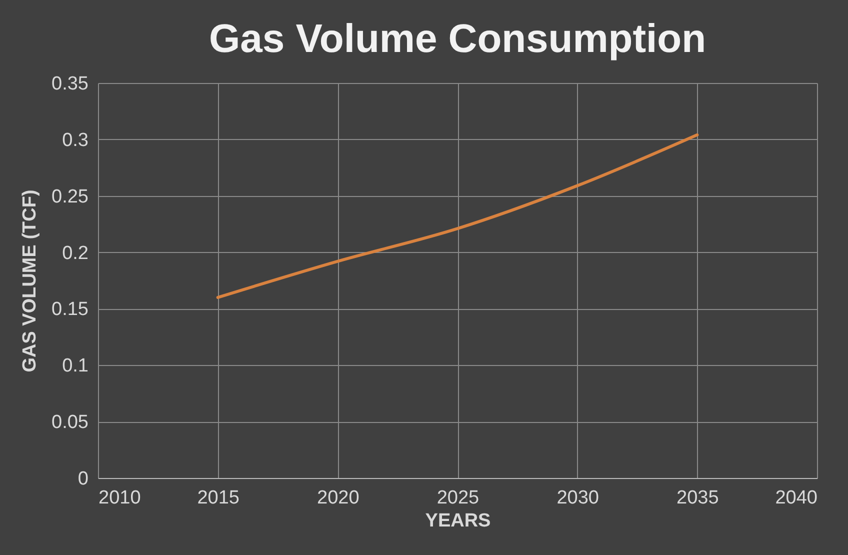 Image resolution: width=848 pixels, height=555 pixels. What do you see at coordinates (577, 498) in the screenshot?
I see `x-tick-label: 2030` at bounding box center [577, 498].